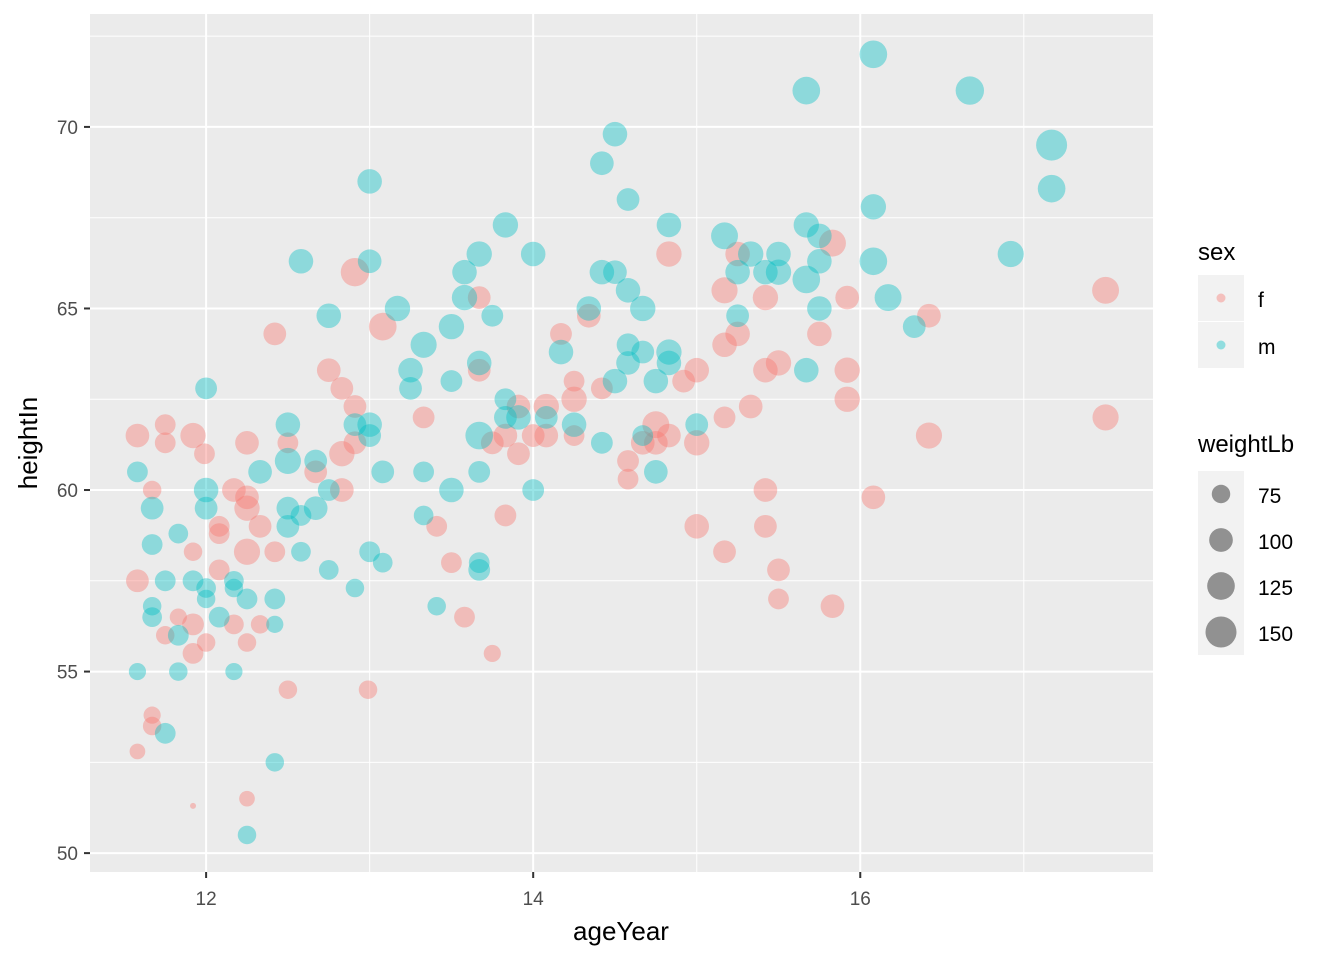 The width and height of the screenshot is (1344, 965). Describe the element at coordinates (1216, 252) in the screenshot. I see `legend-sex-title: sex` at that location.